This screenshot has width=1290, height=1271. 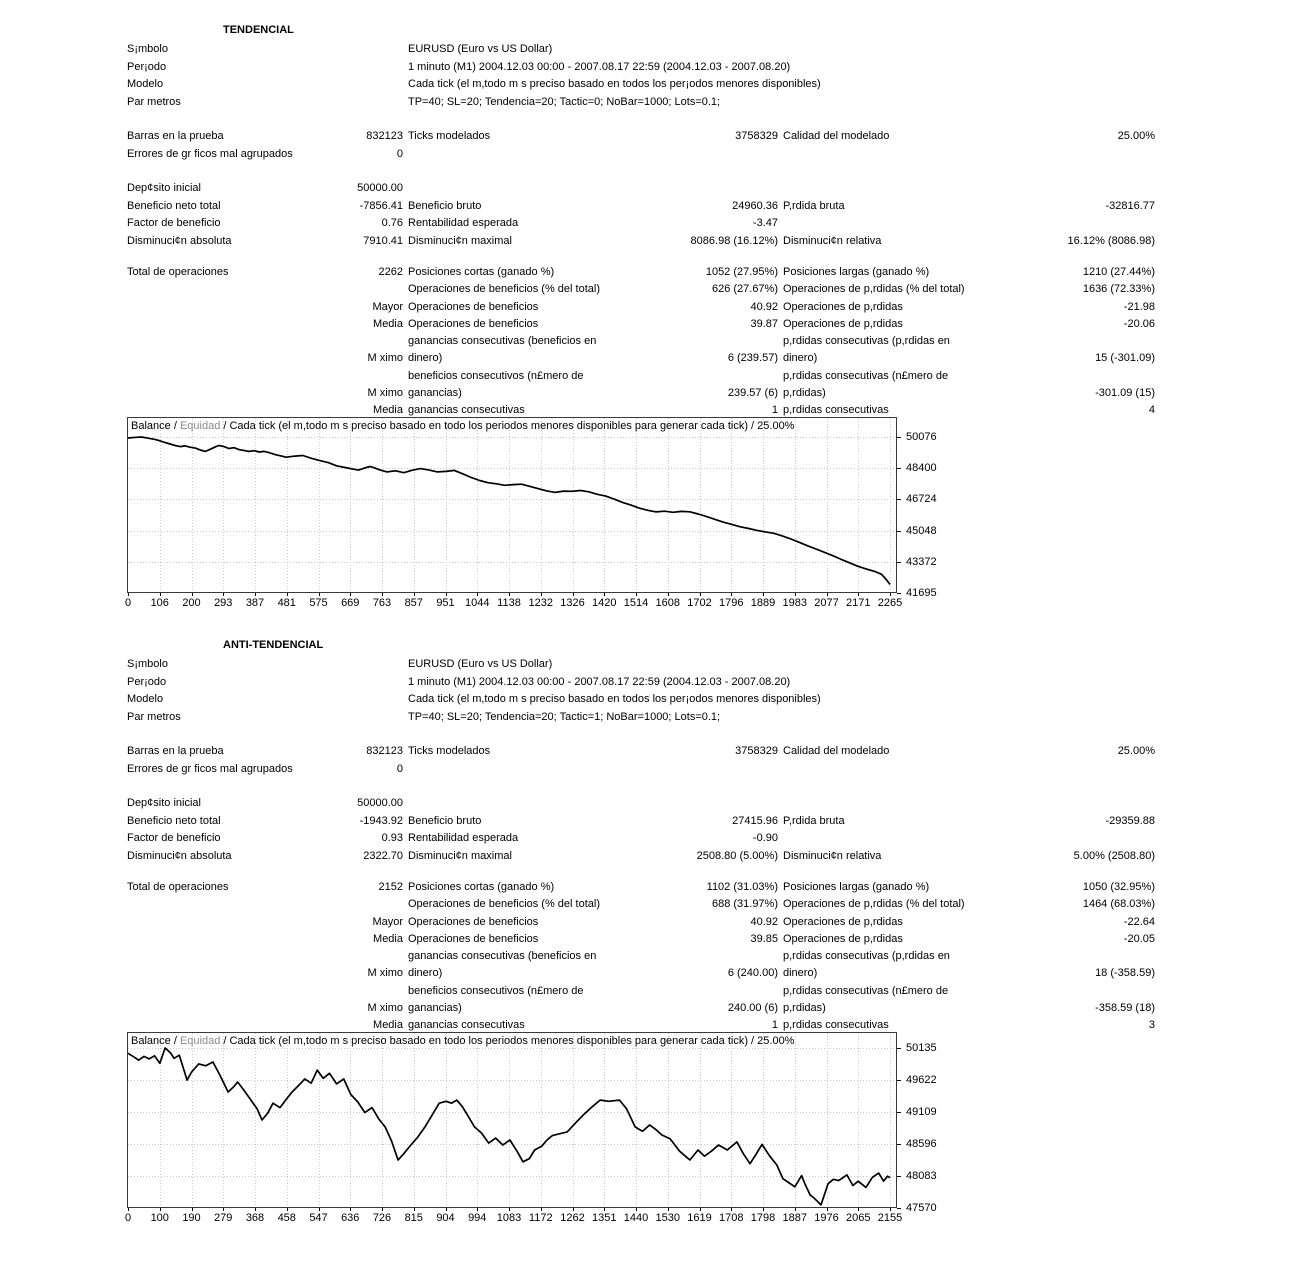 What do you see at coordinates (921, 1111) in the screenshot?
I see `y-axis-label: 49109` at bounding box center [921, 1111].